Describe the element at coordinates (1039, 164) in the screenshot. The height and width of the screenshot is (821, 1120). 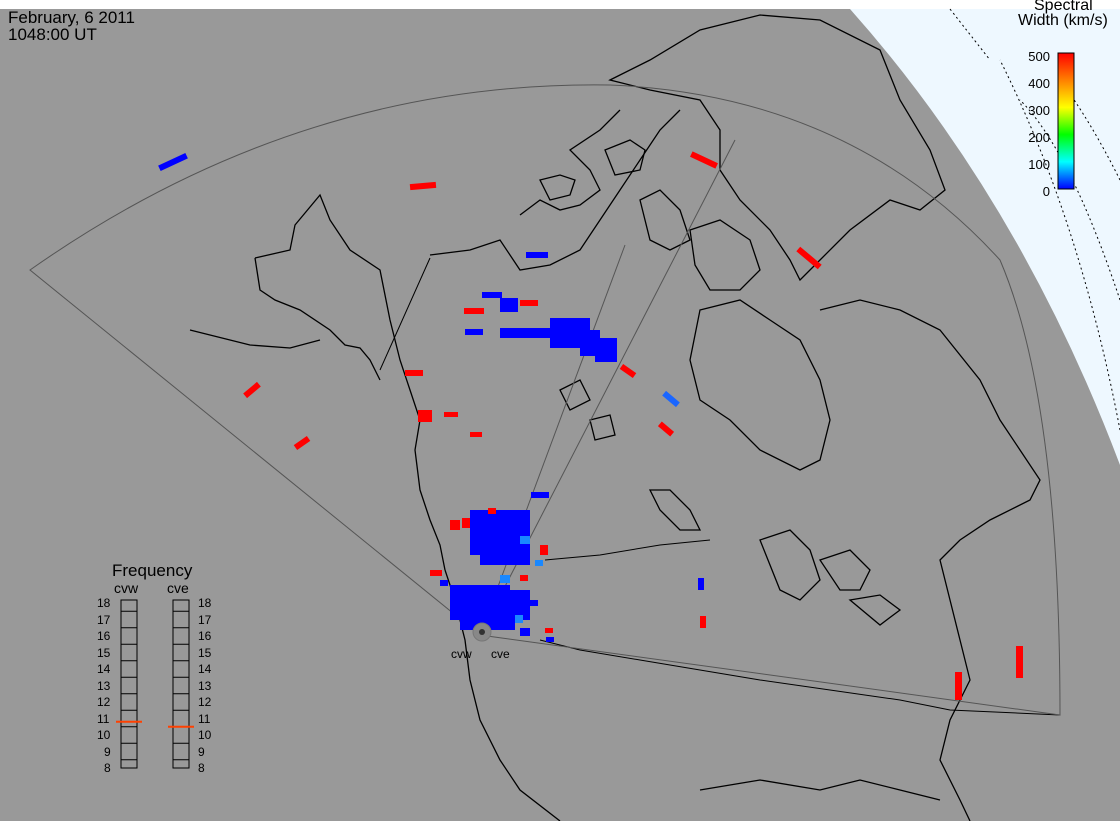
I see `colorbar-tick-label: 100` at that location.